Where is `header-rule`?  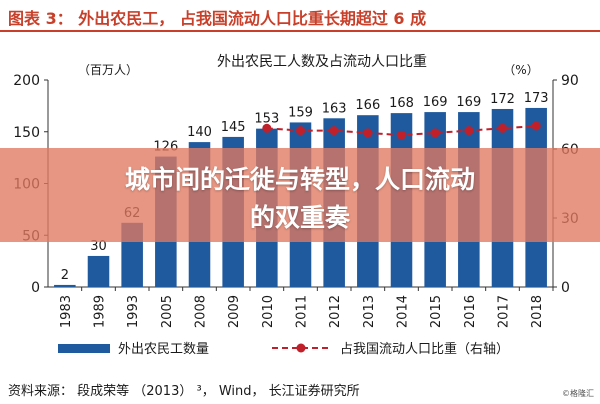 header-rule is located at coordinates (300, 31).